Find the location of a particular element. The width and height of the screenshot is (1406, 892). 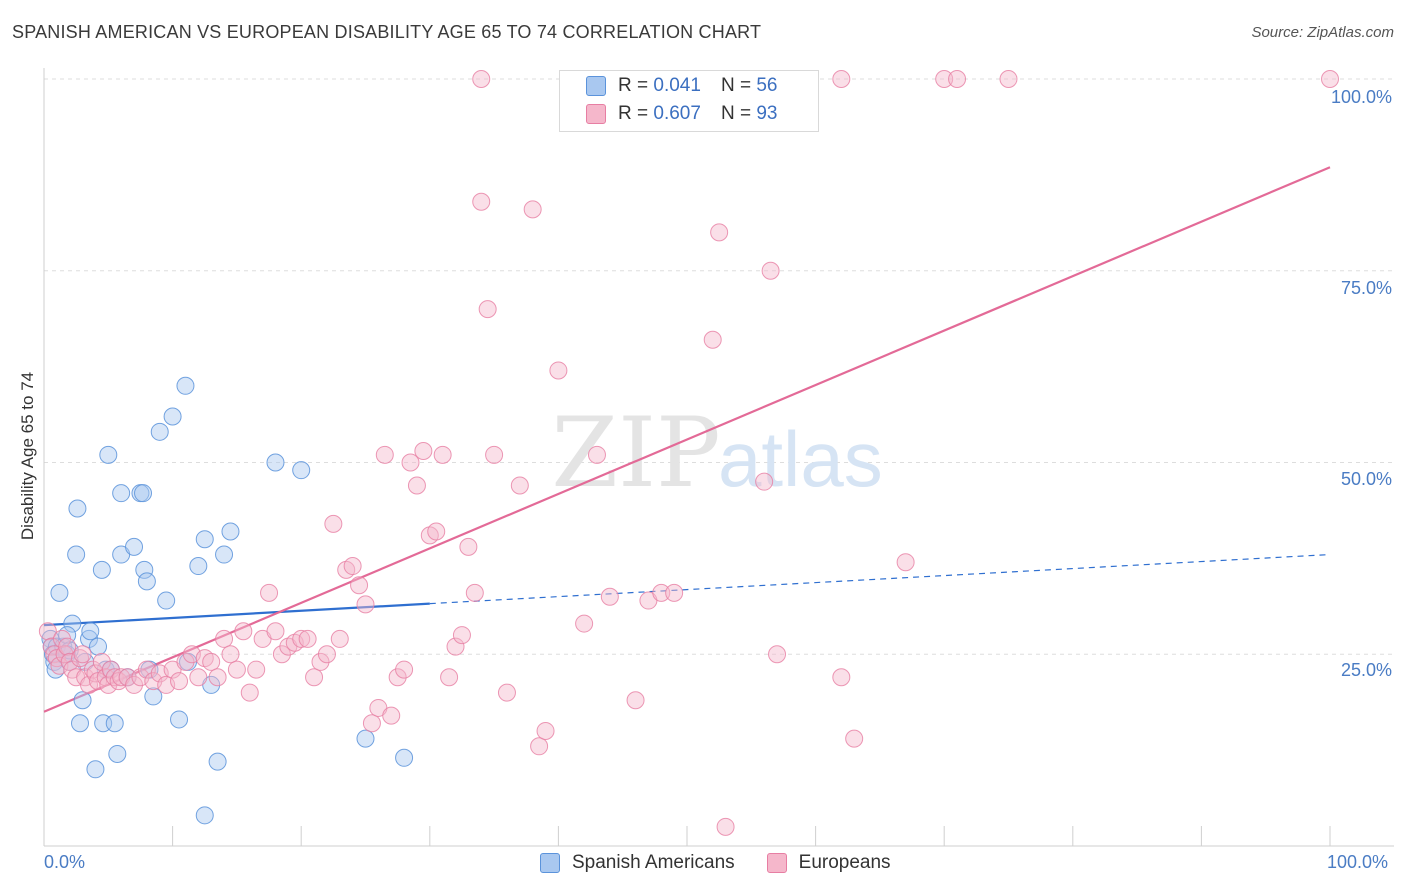

bottom-legend-spanish-americans: Spanish Americans is located at coordinates (637, 863).